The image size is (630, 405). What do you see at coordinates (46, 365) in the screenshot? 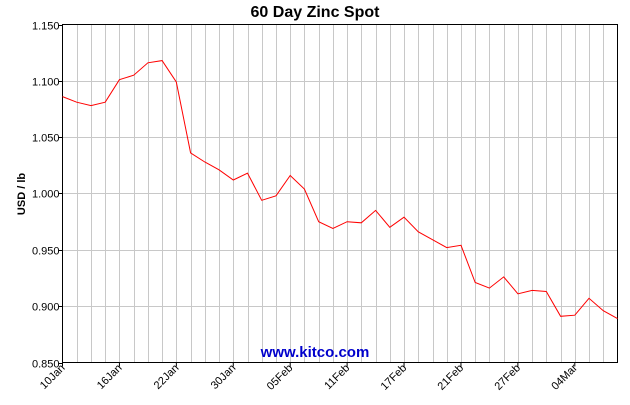
I see `y-tick-label: 0.850` at bounding box center [46, 365].